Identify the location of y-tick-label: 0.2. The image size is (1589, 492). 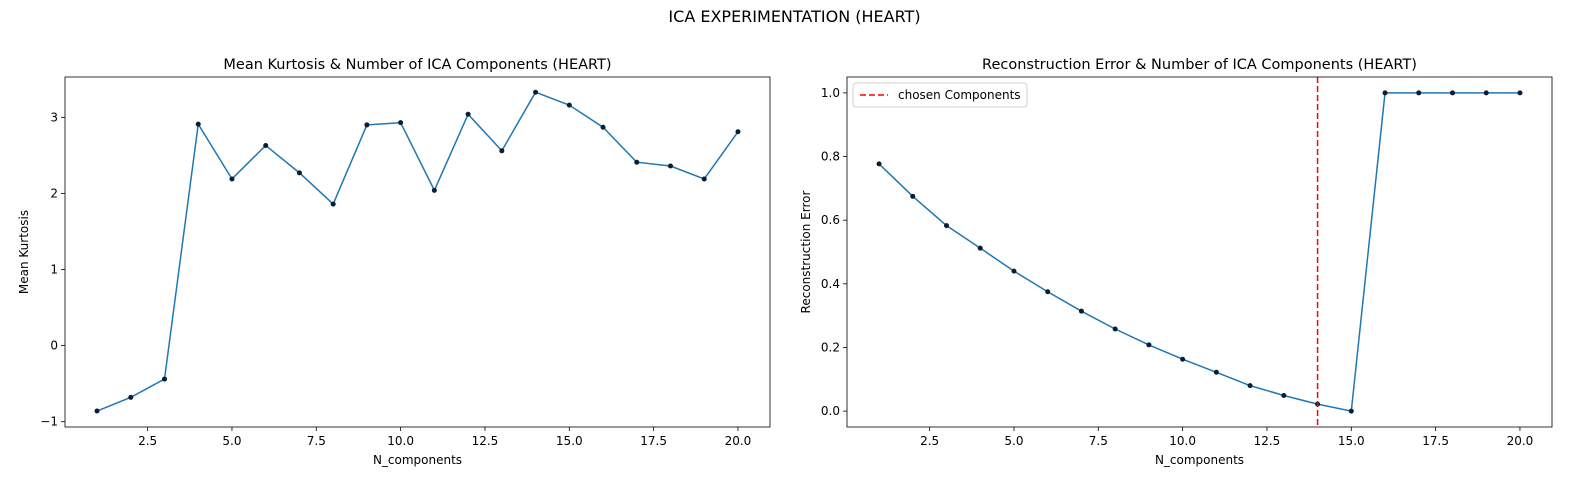
(830, 347).